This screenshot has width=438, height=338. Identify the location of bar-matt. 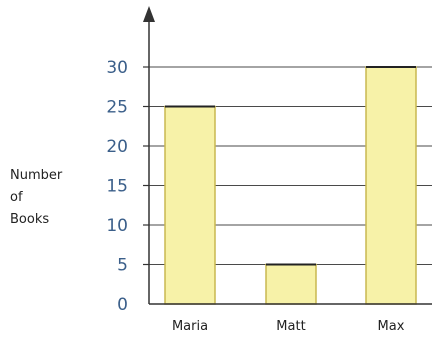
(291, 284).